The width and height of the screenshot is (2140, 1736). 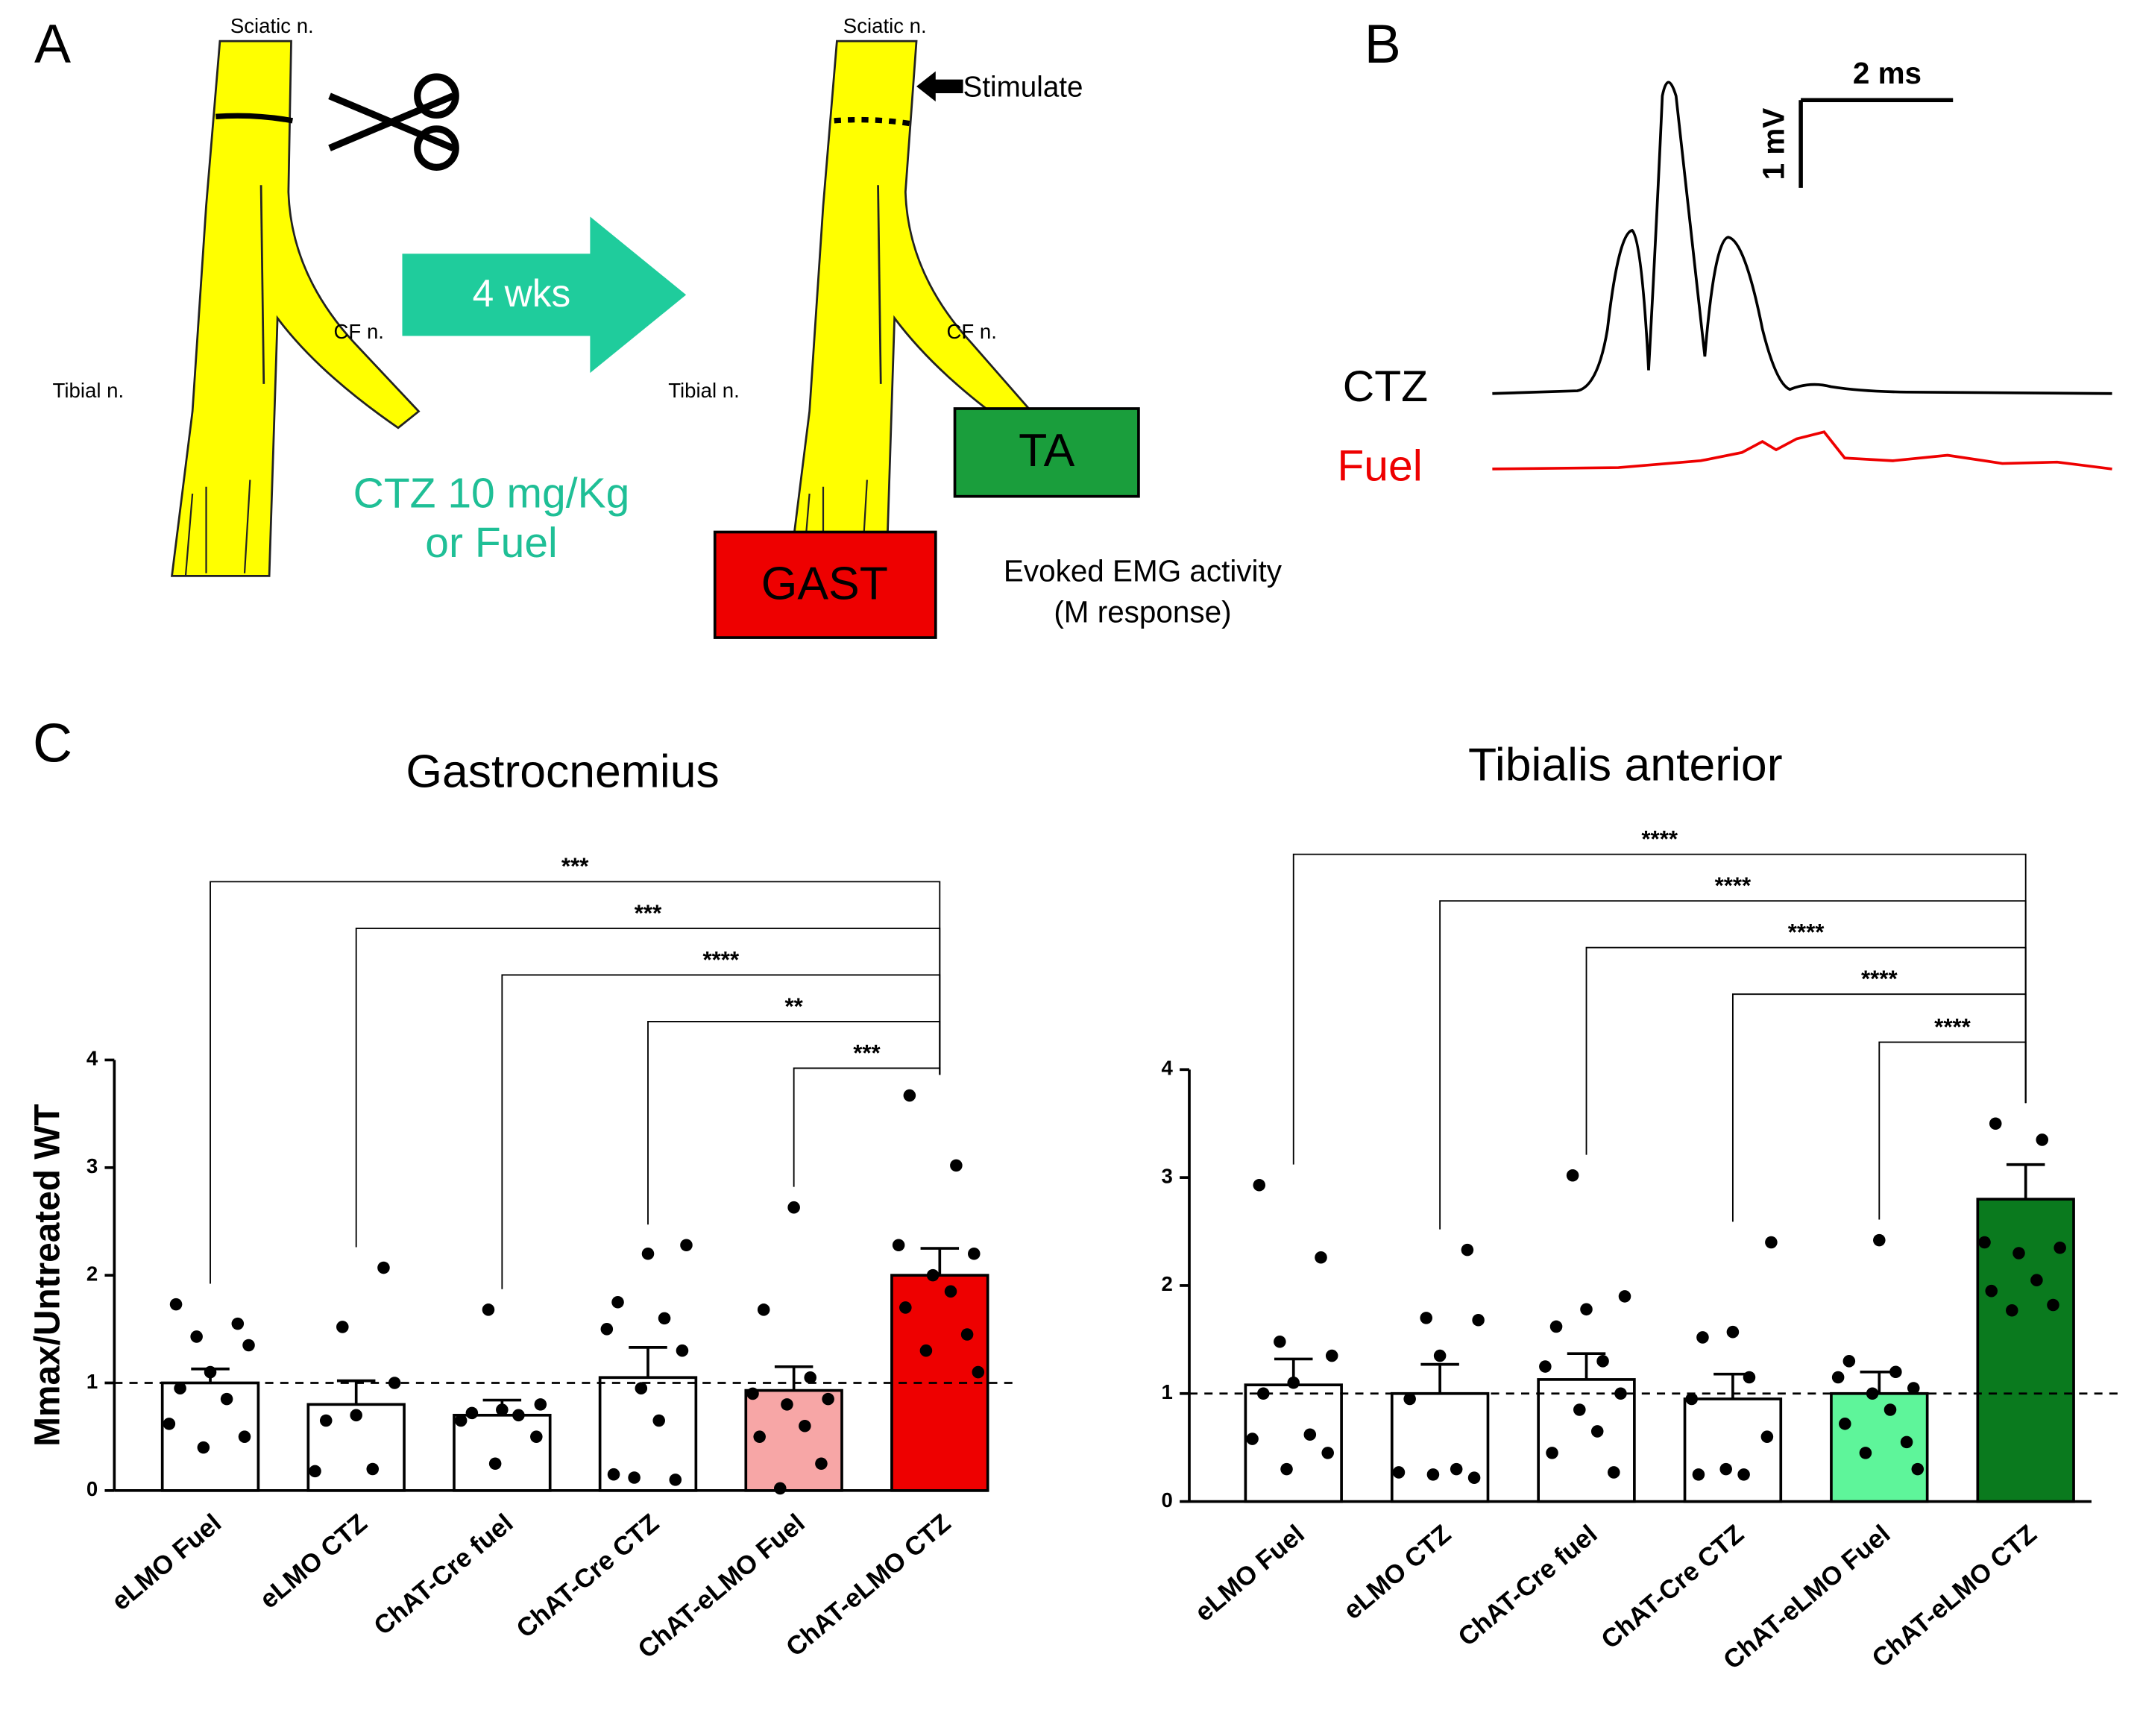 What do you see at coordinates (794, 1006) in the screenshot?
I see `significance-label: **` at bounding box center [794, 1006].